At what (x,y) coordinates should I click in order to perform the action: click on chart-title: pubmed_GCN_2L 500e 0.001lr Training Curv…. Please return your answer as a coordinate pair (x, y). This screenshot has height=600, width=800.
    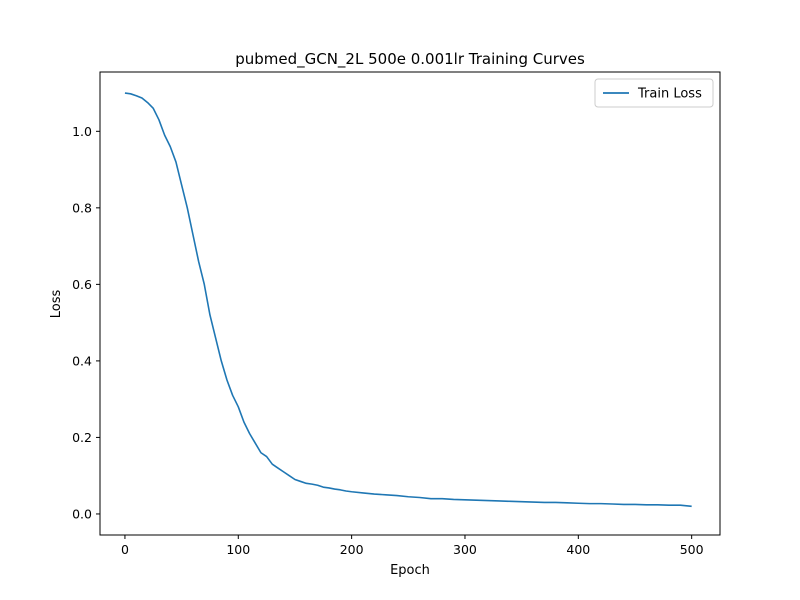
    Looking at the image, I should click on (410, 59).